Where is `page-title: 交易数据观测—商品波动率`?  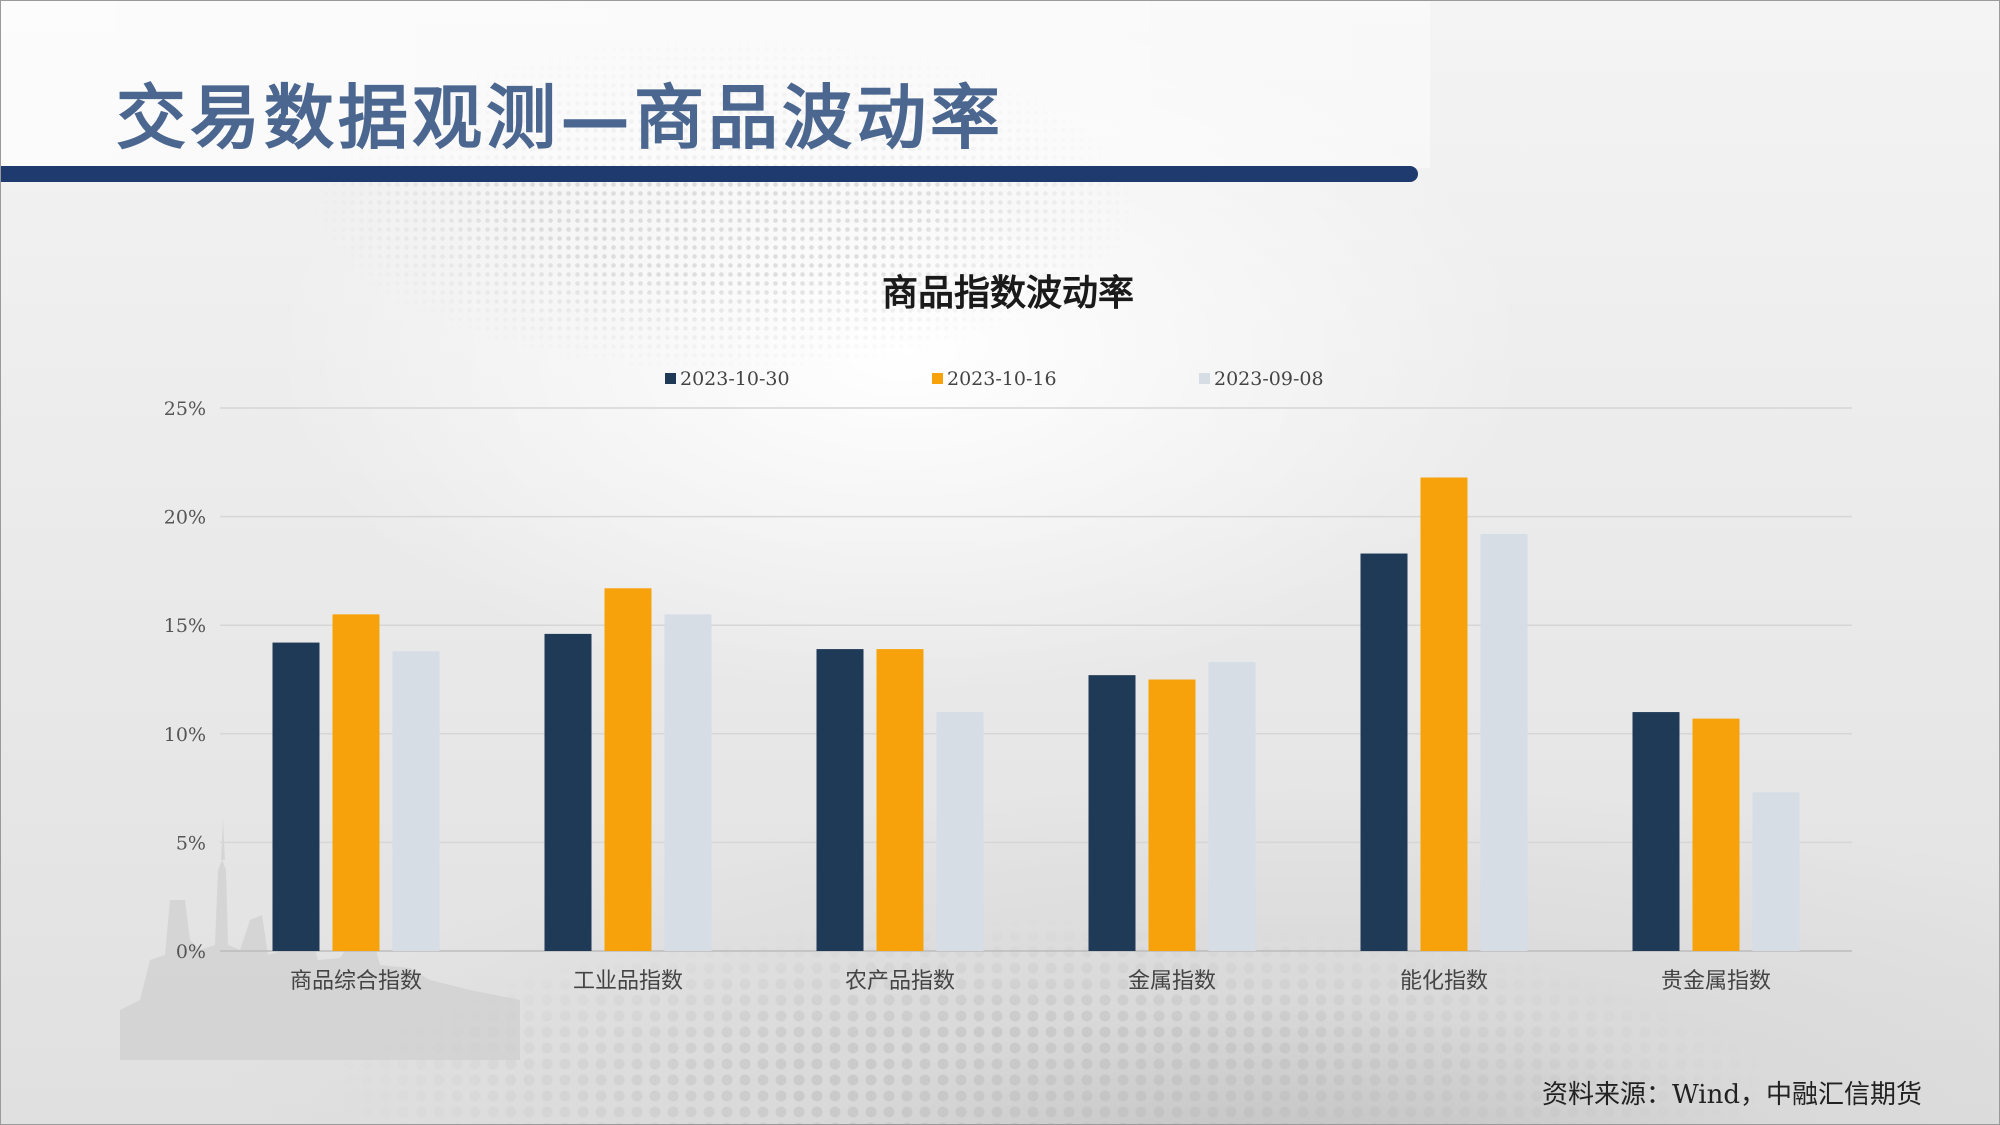
page-title: 交易数据观测—商品波动率 is located at coordinates (560, 117).